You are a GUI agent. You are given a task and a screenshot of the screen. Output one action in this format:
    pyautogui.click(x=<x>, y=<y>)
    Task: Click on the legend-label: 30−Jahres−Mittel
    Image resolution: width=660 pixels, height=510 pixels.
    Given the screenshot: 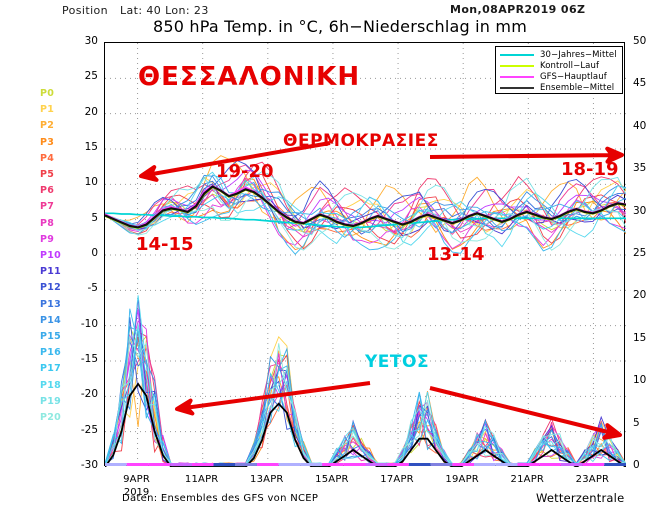 What is the action you would take?
    pyautogui.click(x=578, y=55)
    